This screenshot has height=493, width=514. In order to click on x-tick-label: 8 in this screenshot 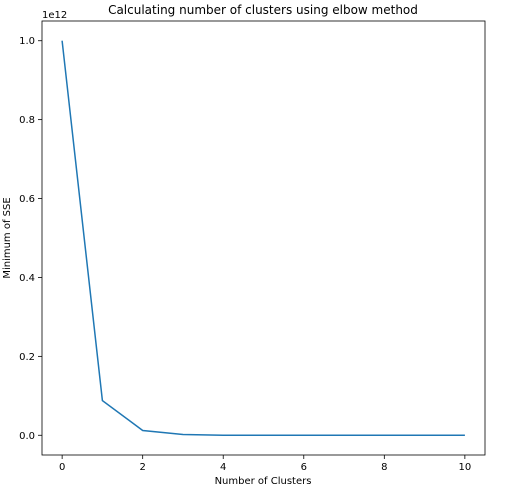, I will do `click(384, 467)`.